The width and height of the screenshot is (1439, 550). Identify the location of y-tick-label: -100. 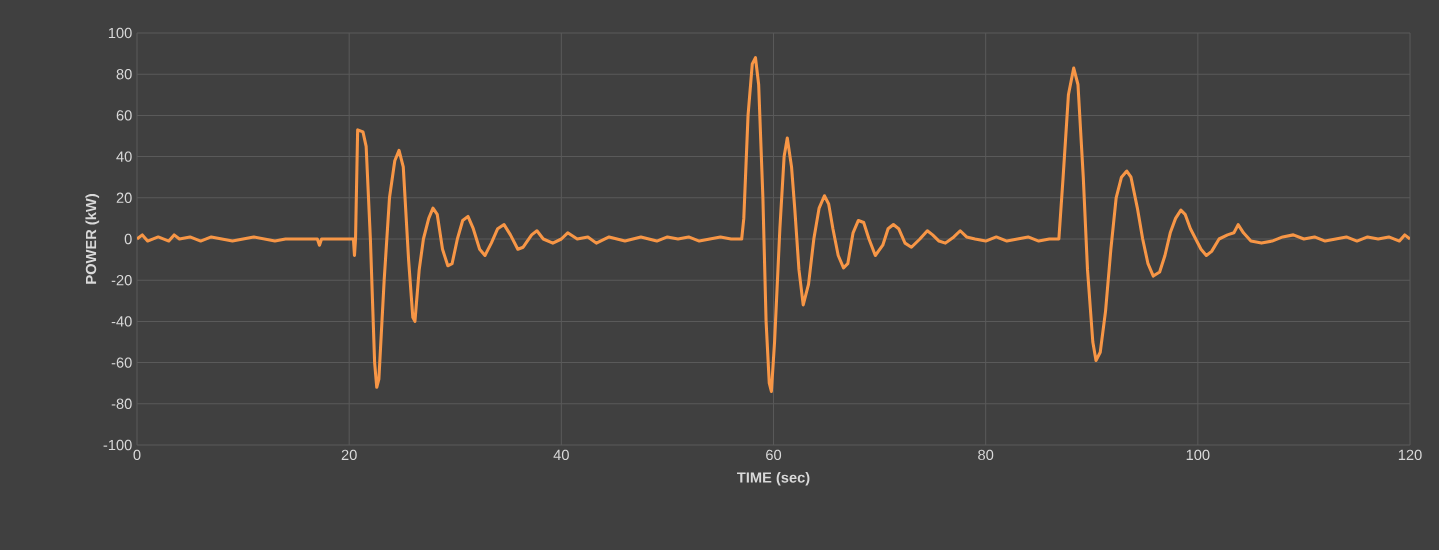
(117, 445).